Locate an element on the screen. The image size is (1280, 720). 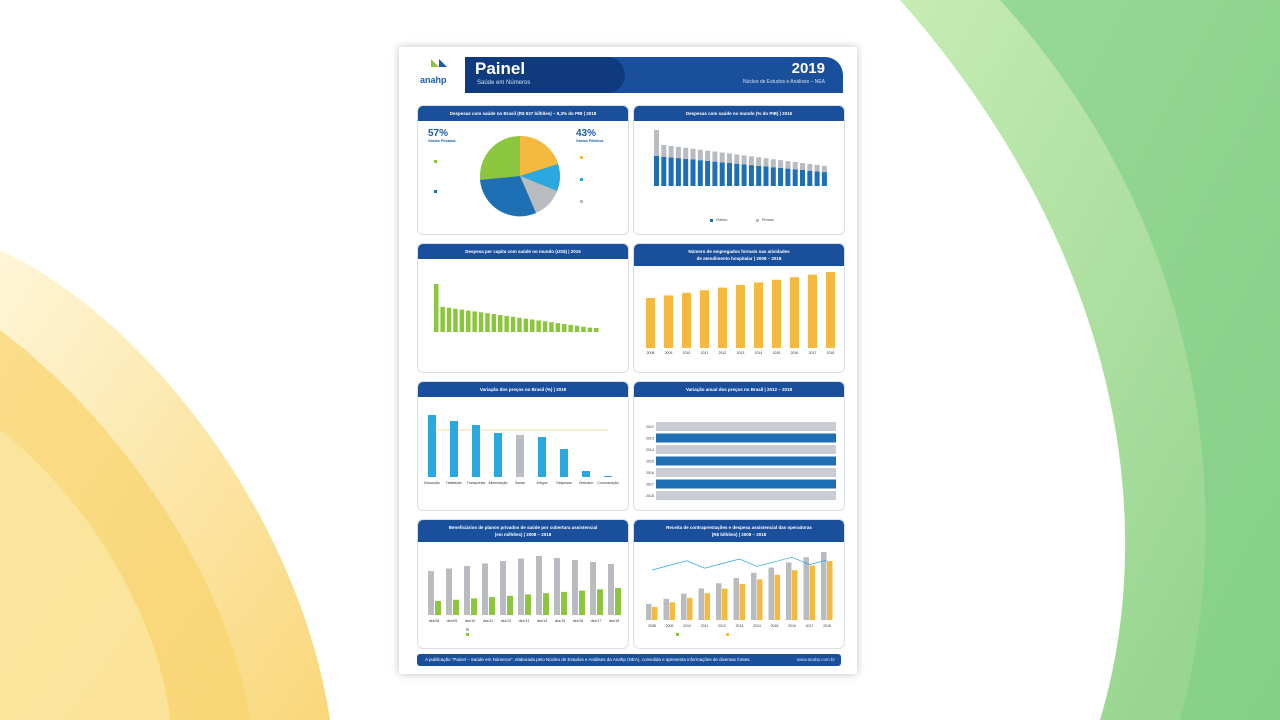
category-tick-label: Habitação is located at coordinates (454, 483).